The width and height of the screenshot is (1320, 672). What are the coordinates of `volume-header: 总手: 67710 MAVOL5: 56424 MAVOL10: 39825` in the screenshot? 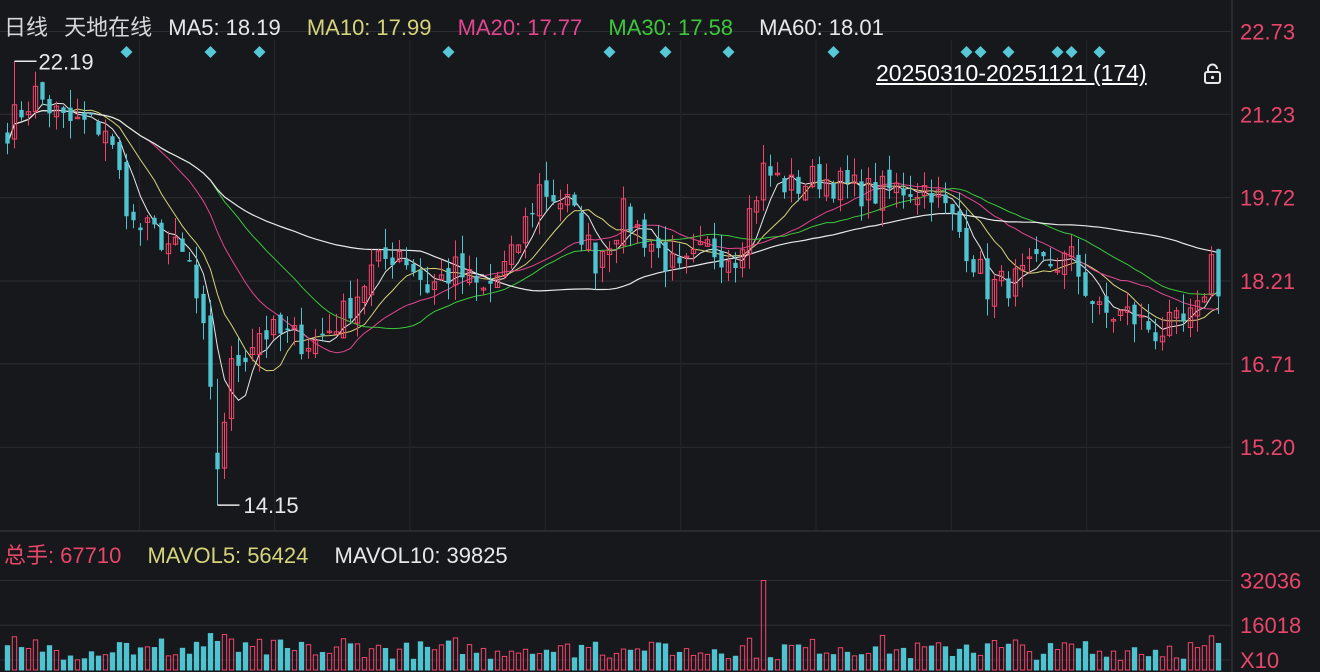 It's located at (266, 554).